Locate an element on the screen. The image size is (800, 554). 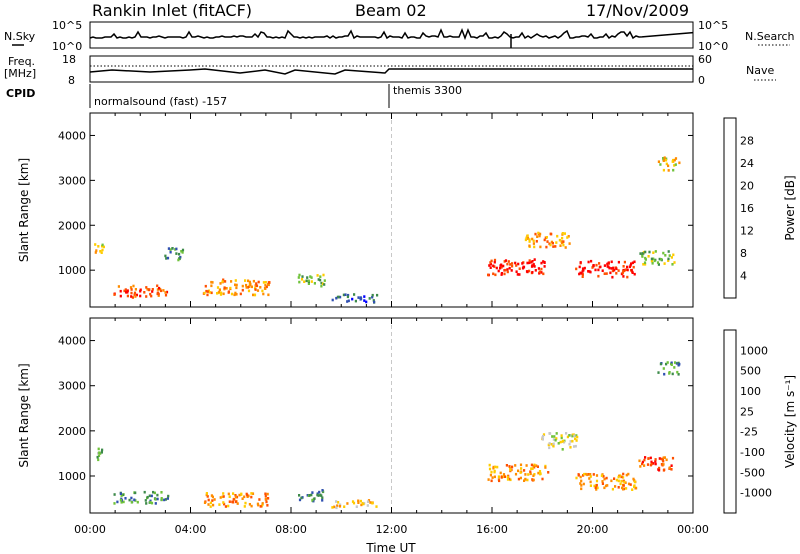
search-top-tick: 10^5 is located at coordinates (713, 25).